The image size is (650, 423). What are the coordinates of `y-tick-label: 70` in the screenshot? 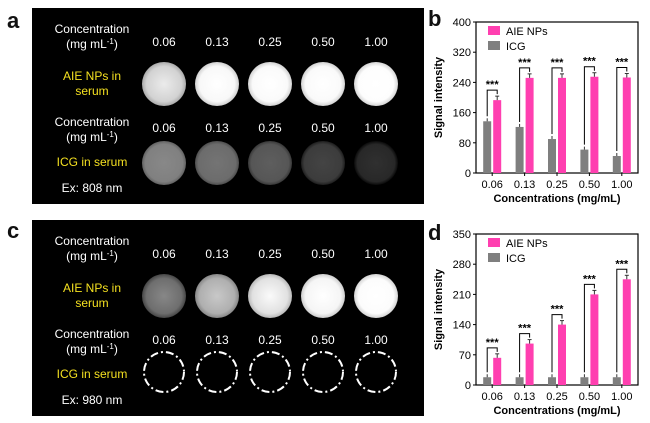 It's located at (465, 356).